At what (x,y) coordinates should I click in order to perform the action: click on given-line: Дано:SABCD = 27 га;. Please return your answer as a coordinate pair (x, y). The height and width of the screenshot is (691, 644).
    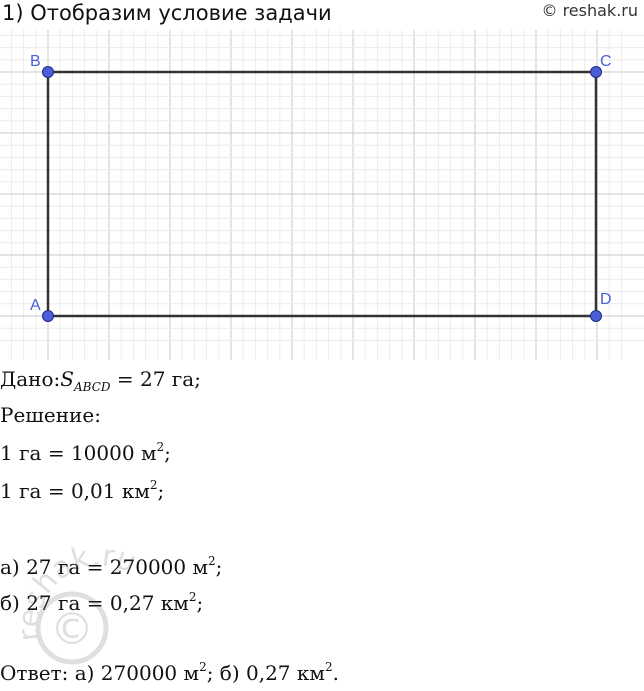
    Looking at the image, I should click on (100, 380).